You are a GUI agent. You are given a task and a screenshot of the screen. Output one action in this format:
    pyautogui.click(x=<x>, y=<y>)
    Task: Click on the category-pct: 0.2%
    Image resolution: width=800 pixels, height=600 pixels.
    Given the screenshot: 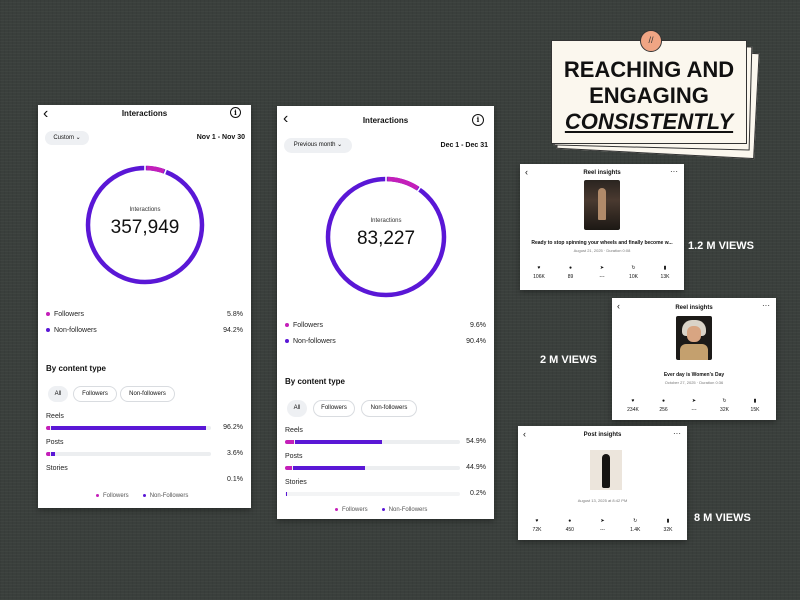 What is the action you would take?
    pyautogui.click(x=478, y=493)
    